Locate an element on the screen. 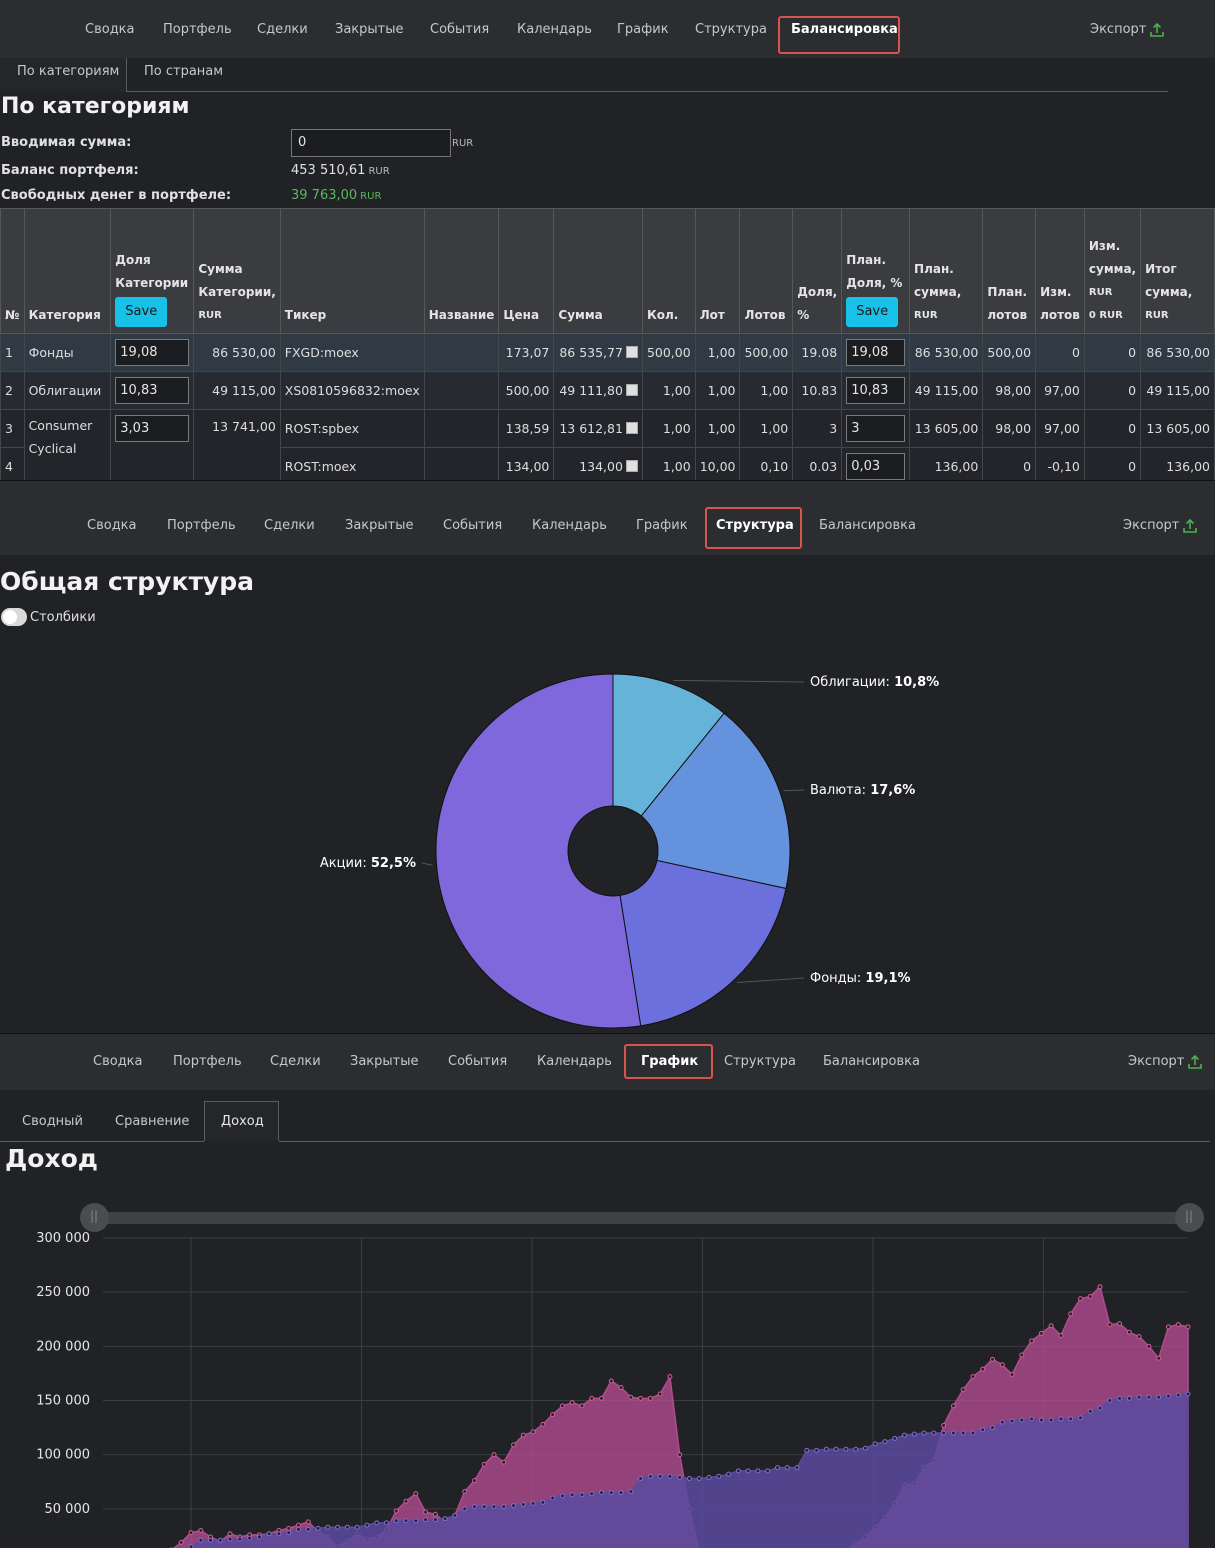 The image size is (1215, 1548). range-handle-right: || is located at coordinates (1189, 1217).